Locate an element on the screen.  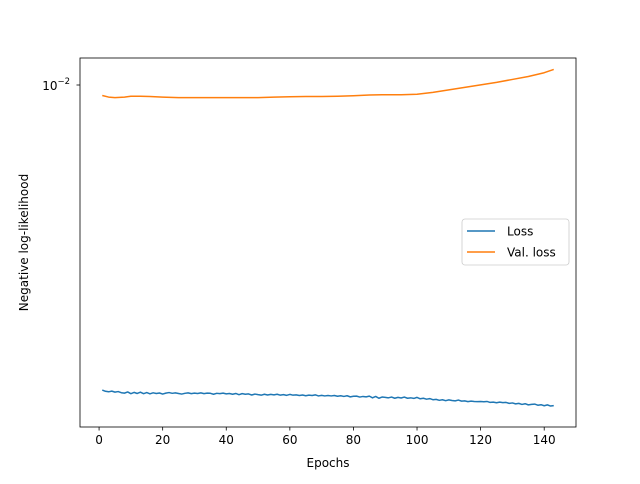
y-tick-label: 10−2 is located at coordinates (56, 85).